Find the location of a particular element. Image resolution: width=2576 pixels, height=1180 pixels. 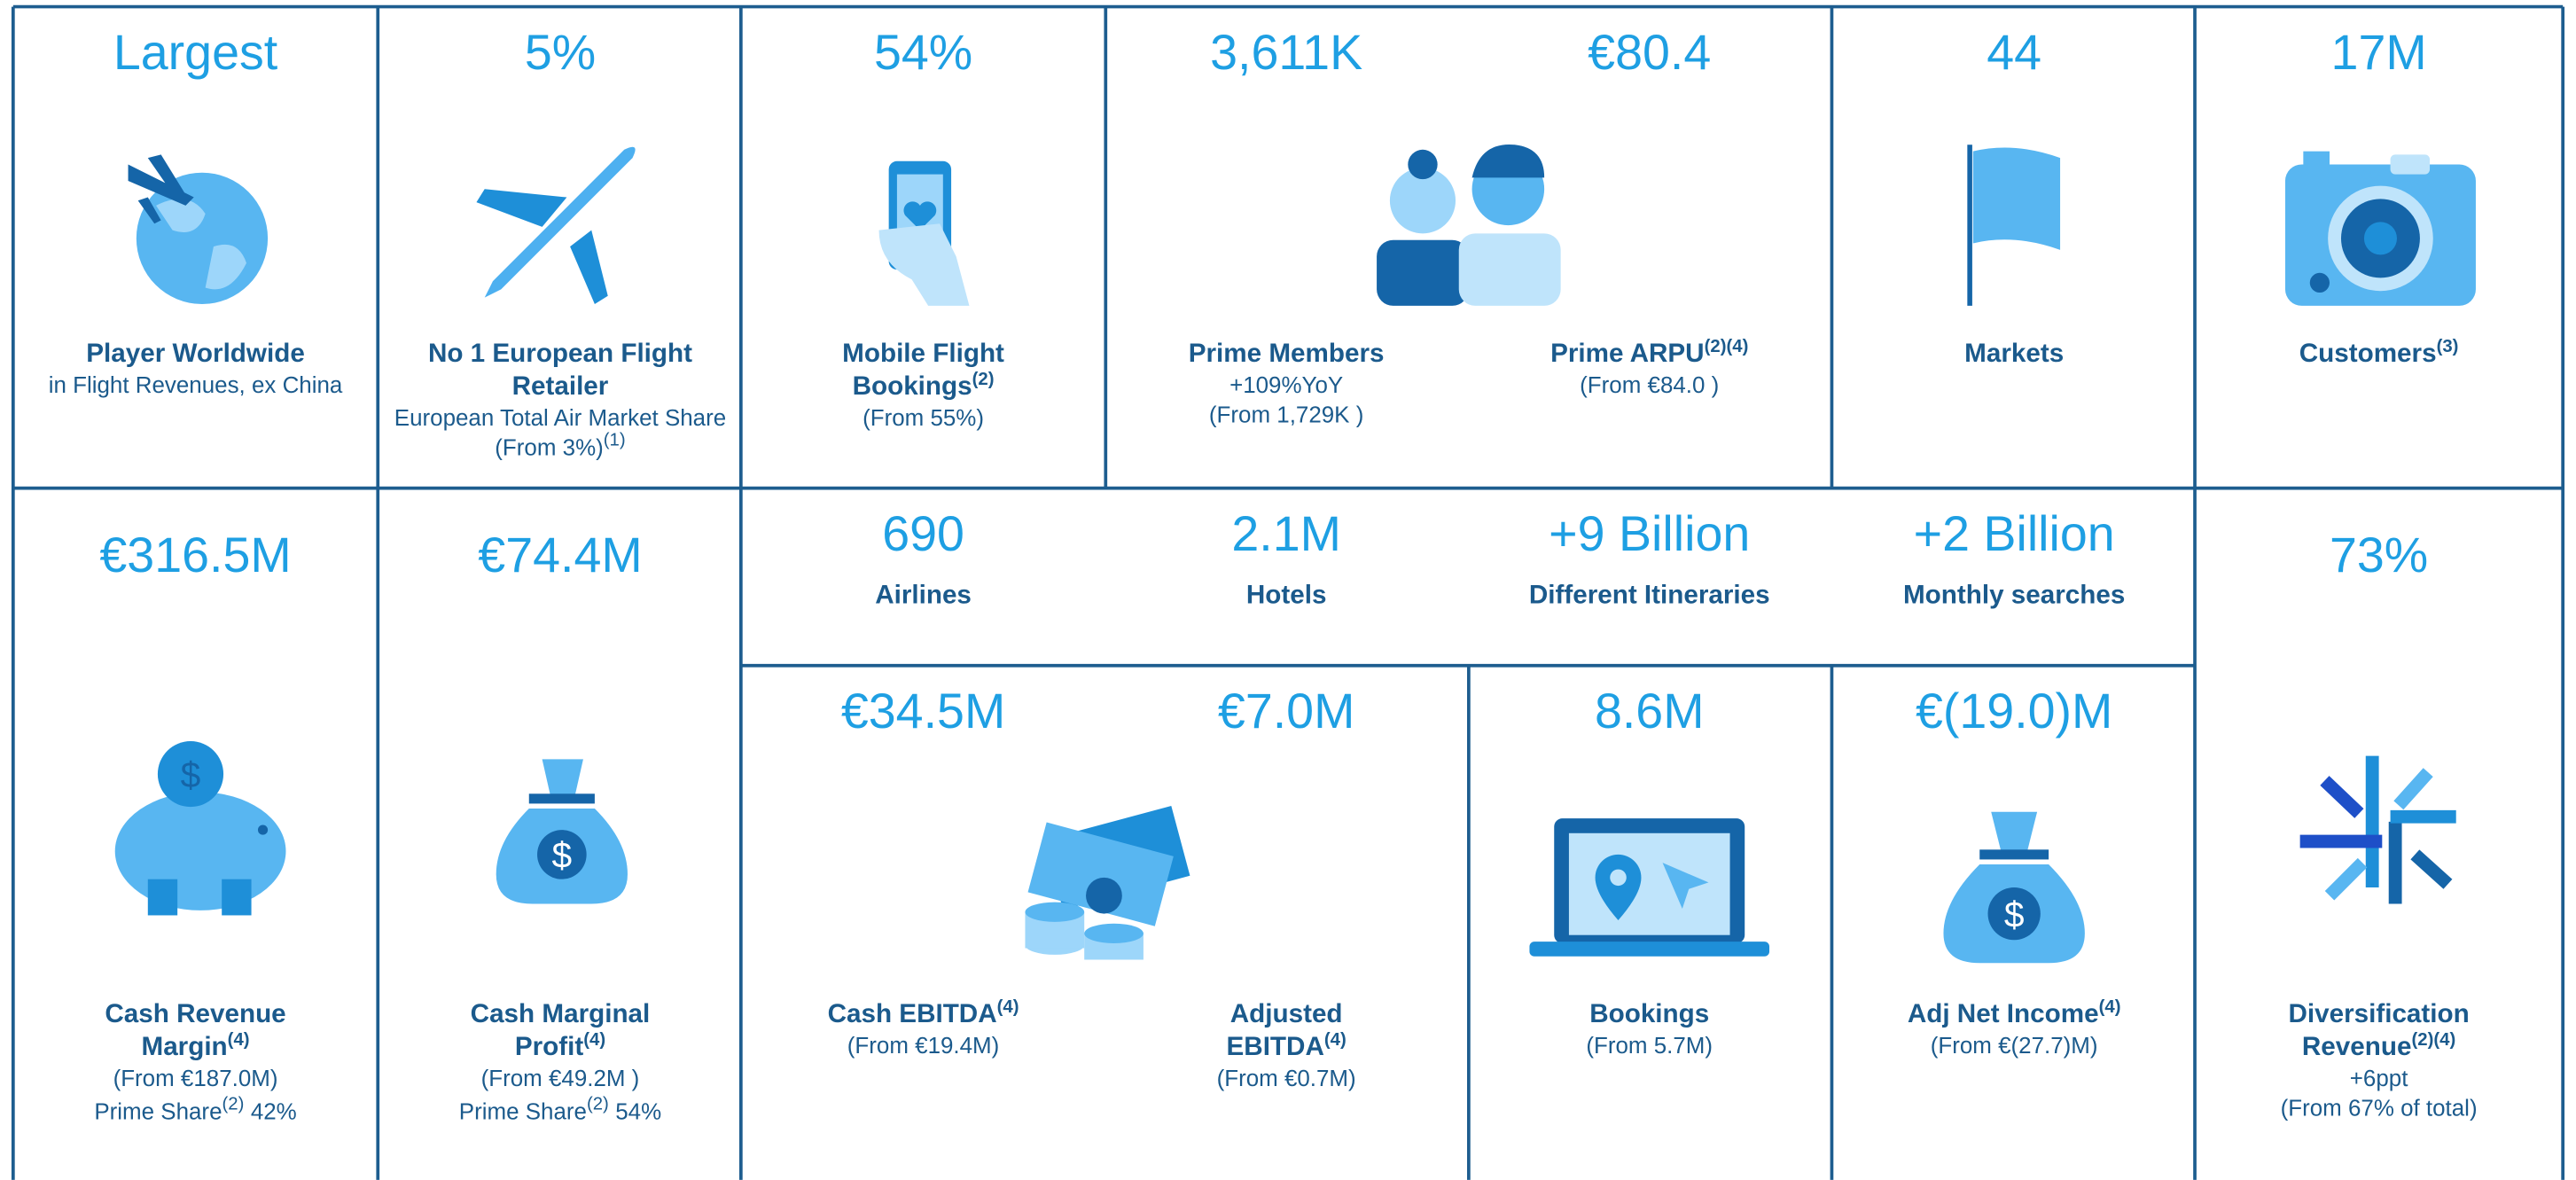

label-text: Player Worldwide is located at coordinates (195, 353).